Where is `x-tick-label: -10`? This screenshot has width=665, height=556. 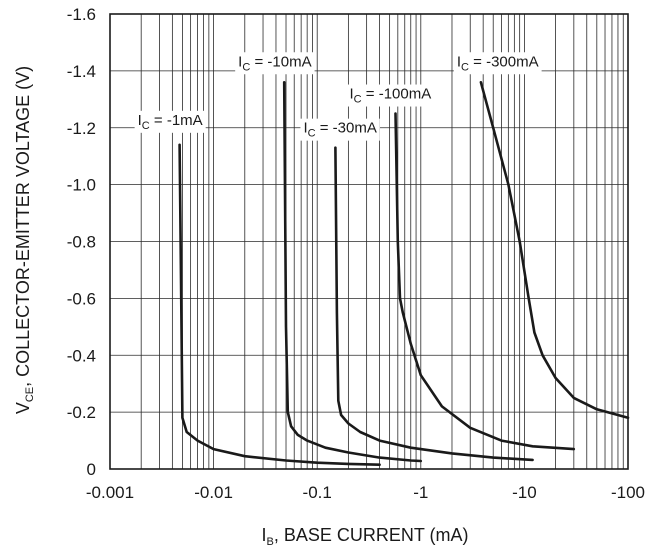 x-tick-label: -10 is located at coordinates (524, 492).